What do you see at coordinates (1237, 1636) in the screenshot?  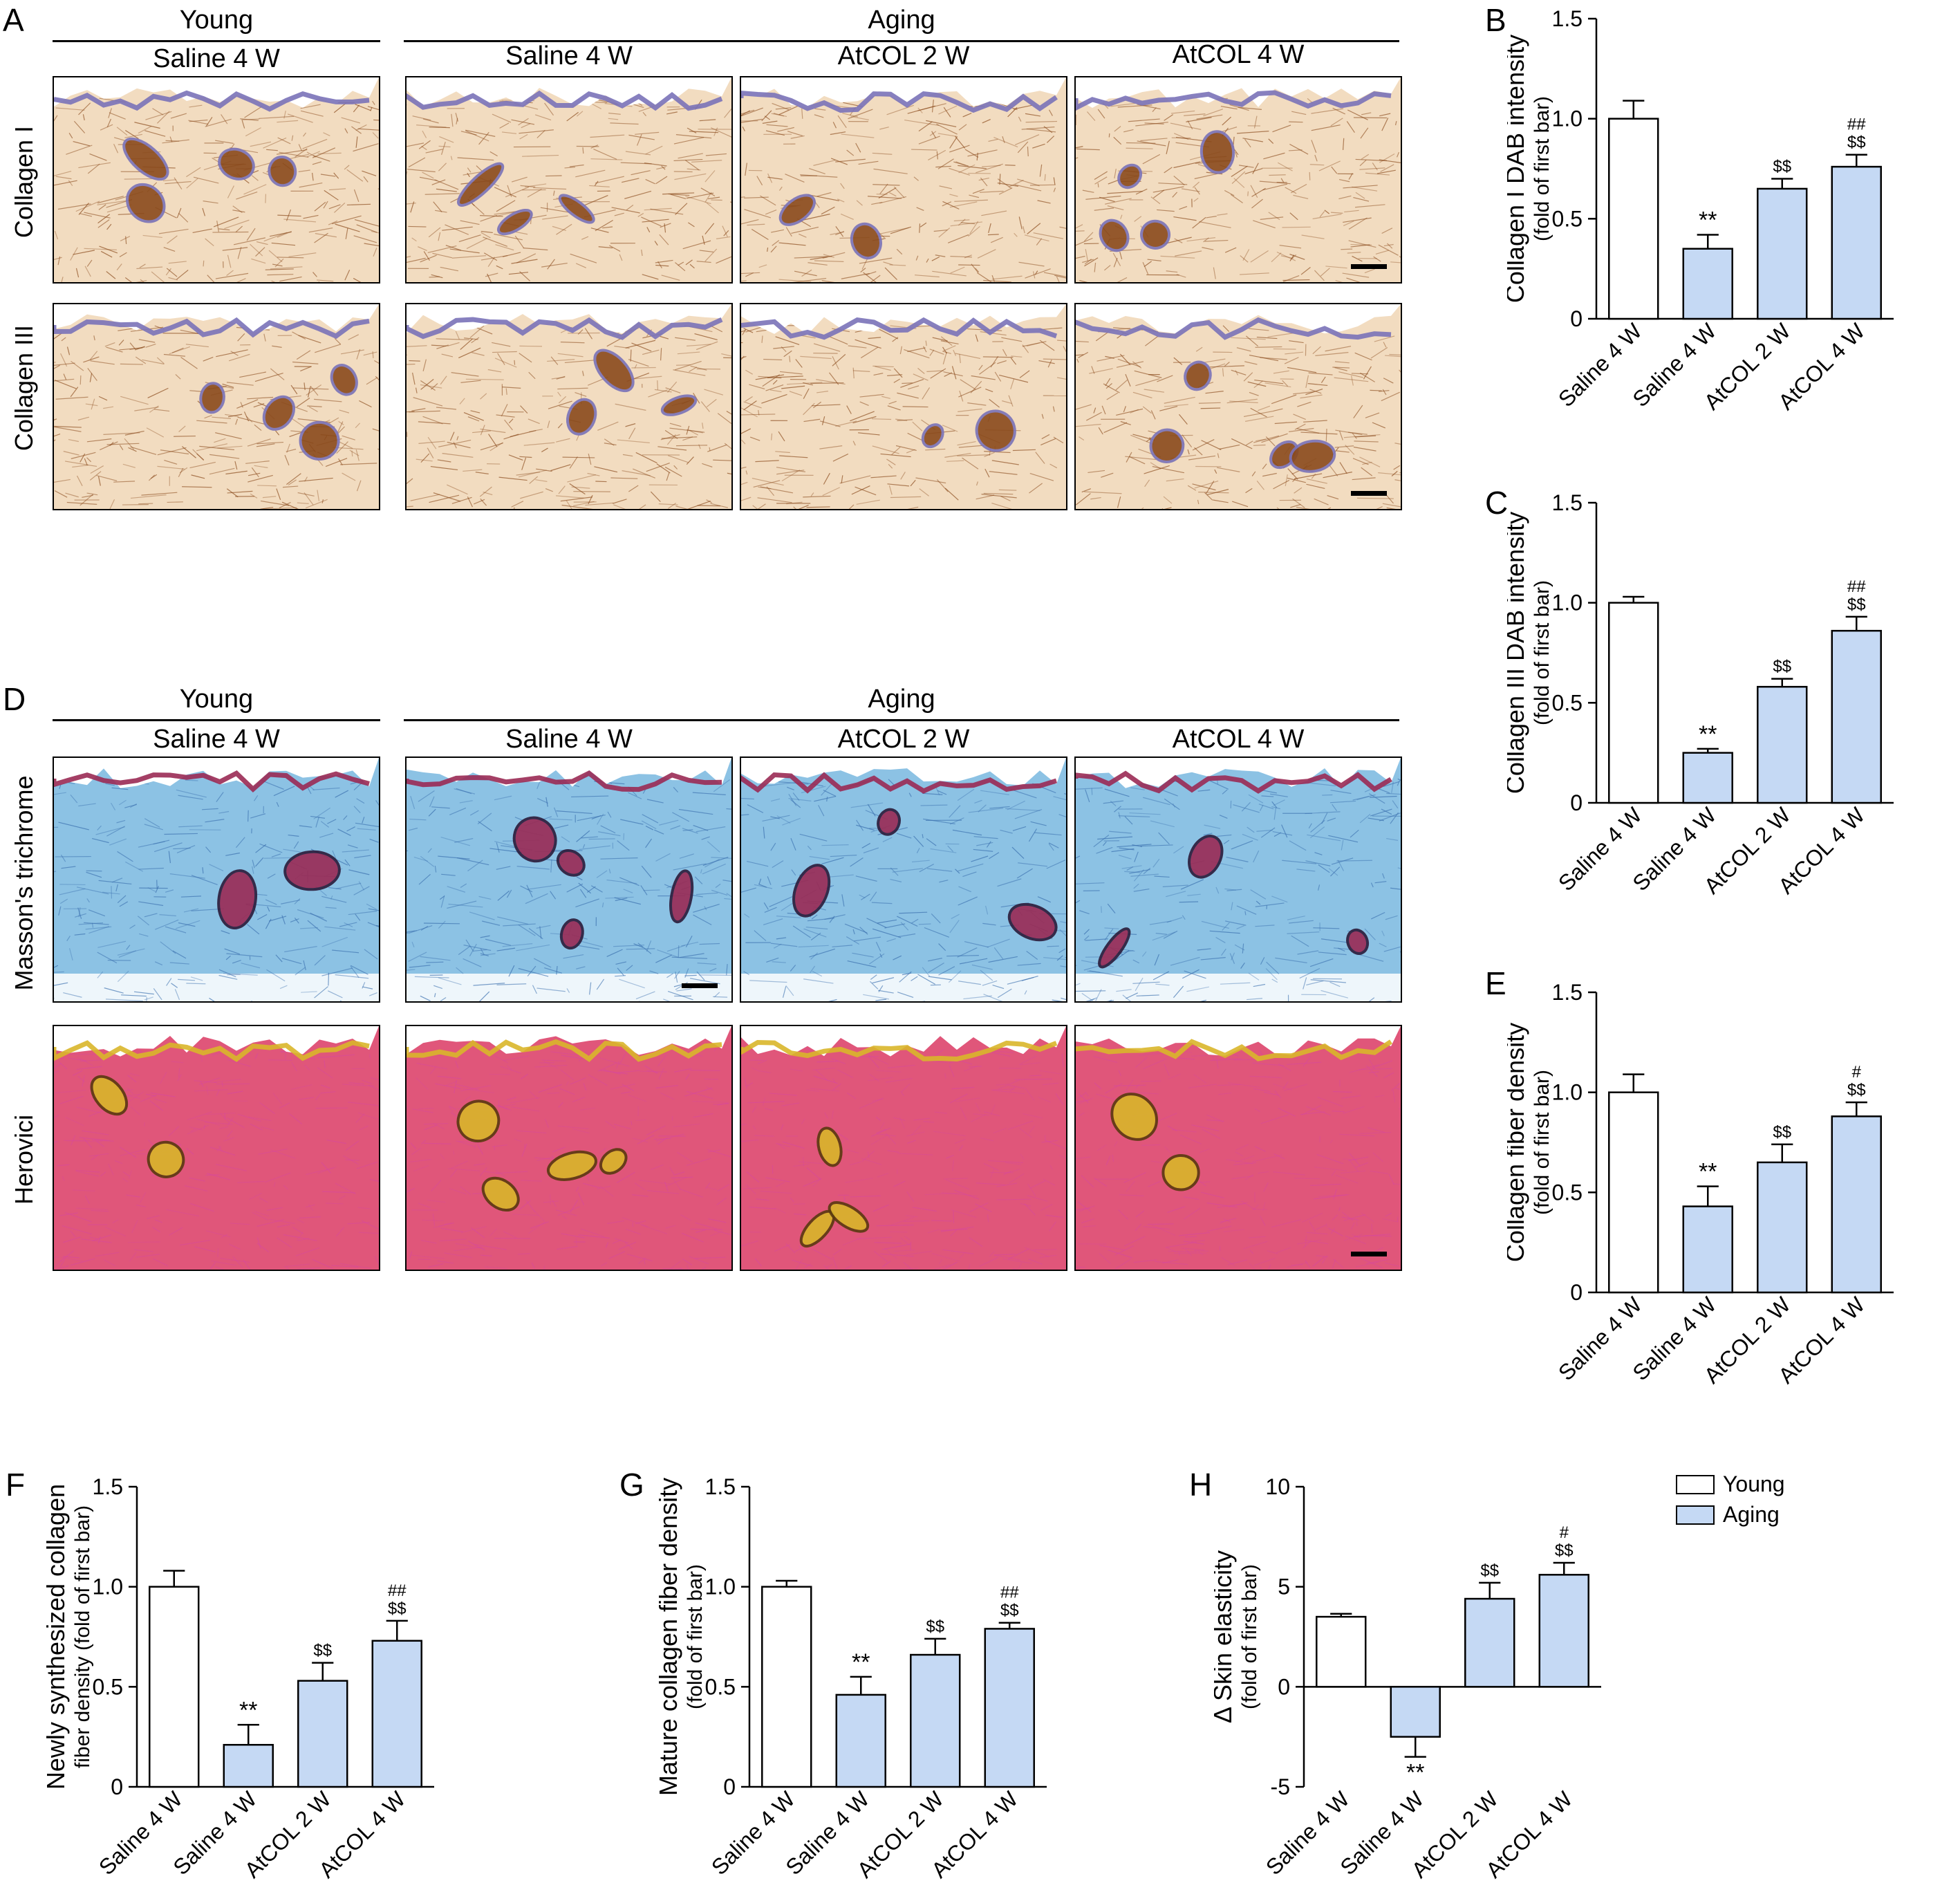 I see `chart-h-y-label: Δ Skin elasticity(fold of first bar)` at bounding box center [1237, 1636].